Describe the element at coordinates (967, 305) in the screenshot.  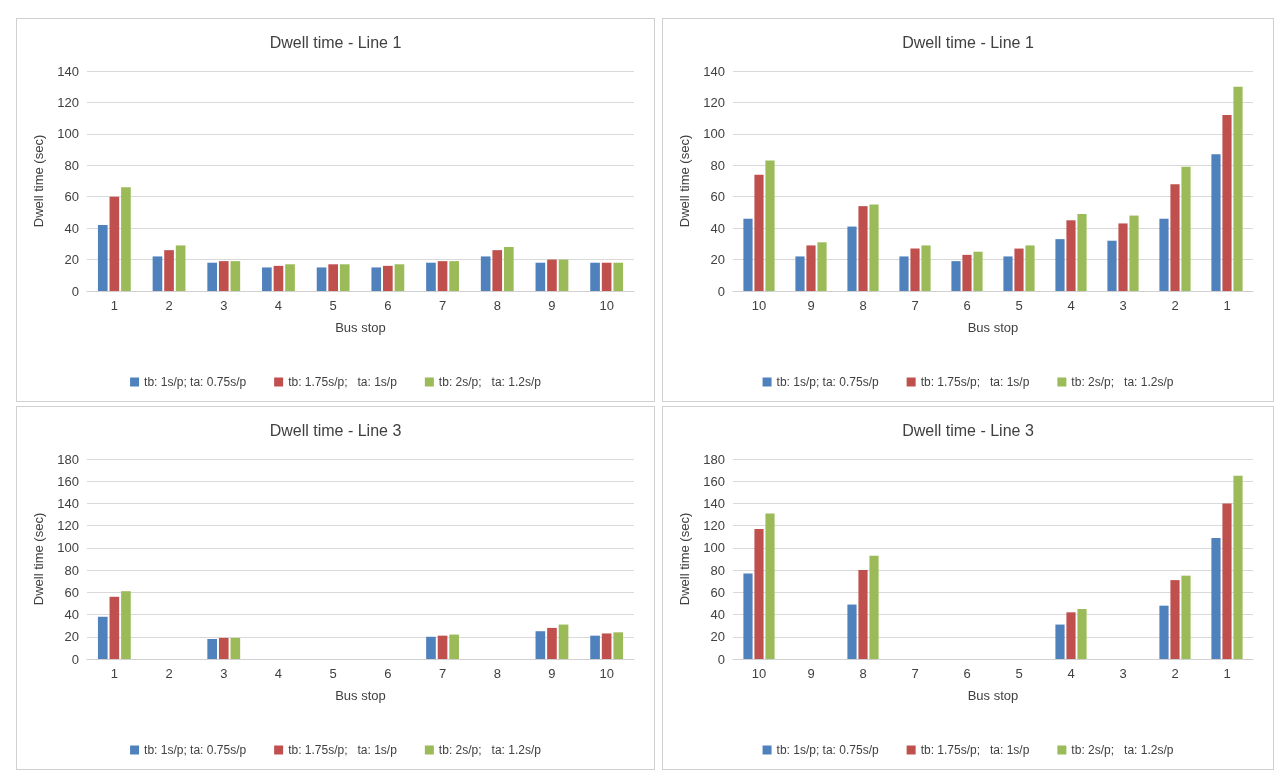
I see `x-tick-label: 6` at that location.